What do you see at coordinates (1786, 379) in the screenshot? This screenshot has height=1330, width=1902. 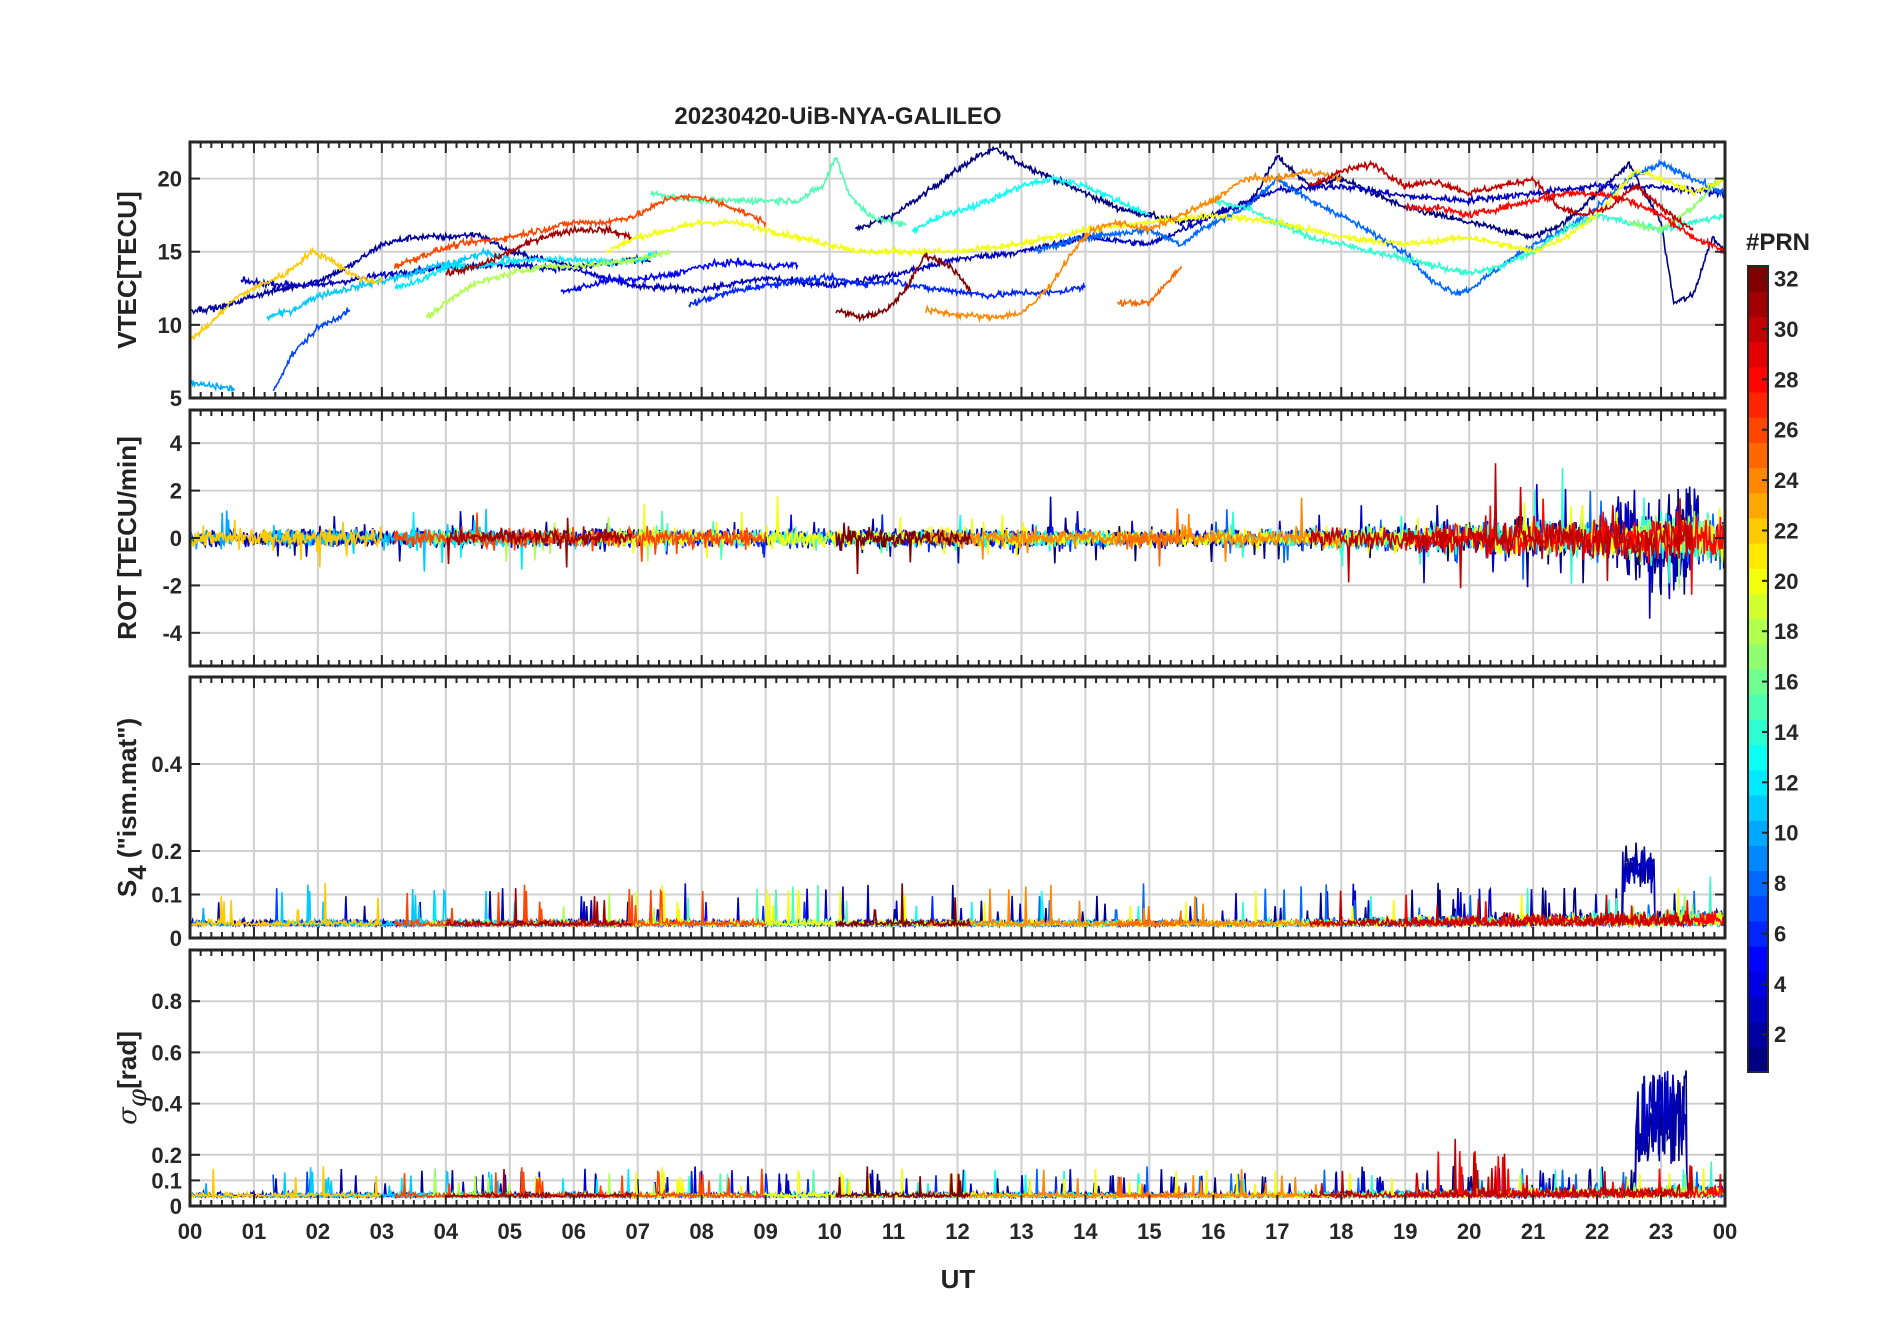 I see `colorbar-tick-label: 28` at bounding box center [1786, 379].